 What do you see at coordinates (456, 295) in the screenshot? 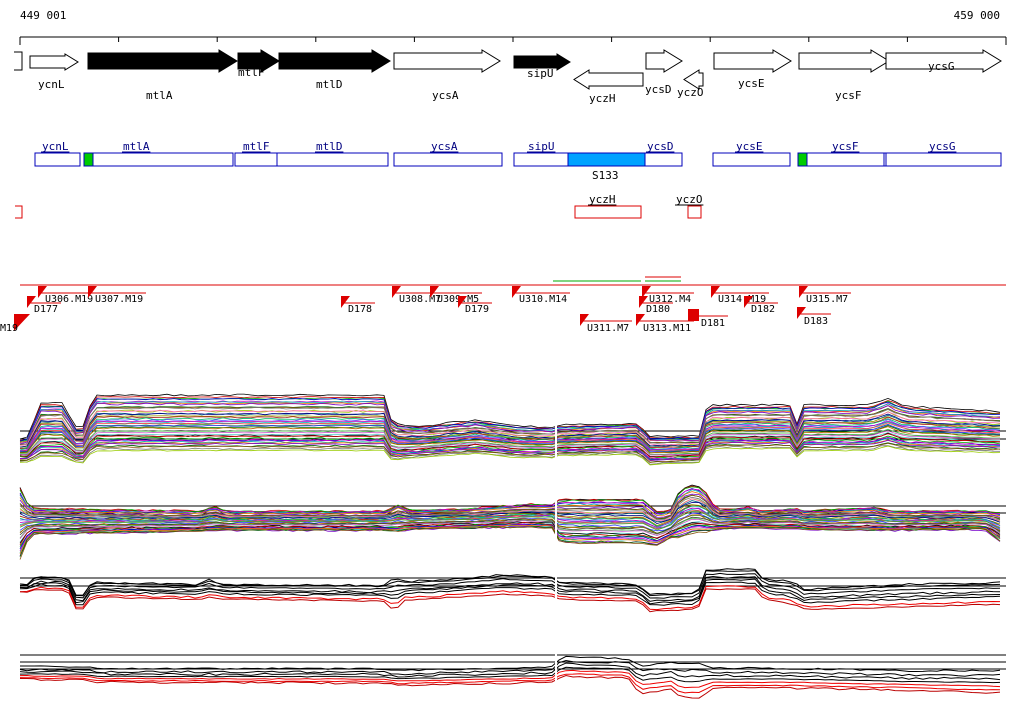
I see `probe-marker-u309-m5: U309.M5` at bounding box center [456, 295].